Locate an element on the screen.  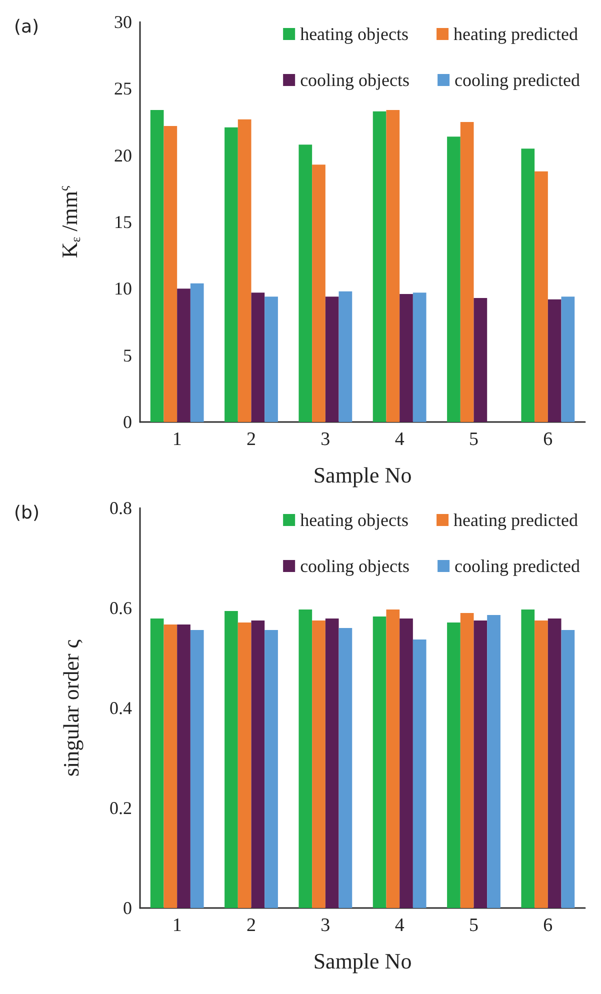
y-tick-label: 30 is located at coordinates (123, 22).